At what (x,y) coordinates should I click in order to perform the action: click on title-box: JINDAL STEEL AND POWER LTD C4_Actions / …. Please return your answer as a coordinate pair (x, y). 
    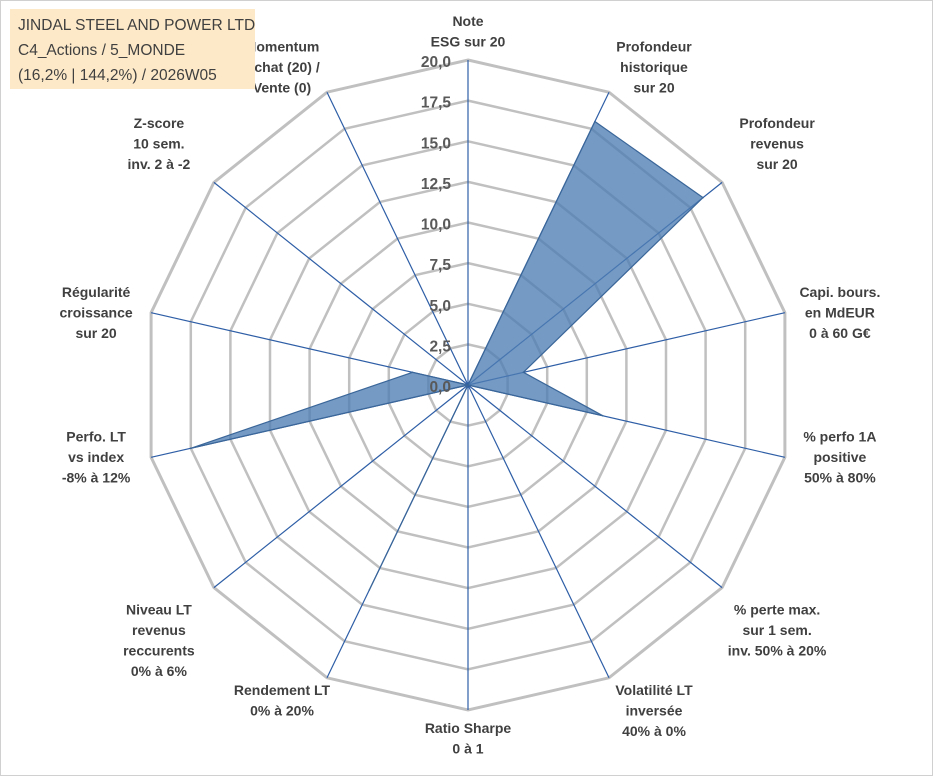
    Looking at the image, I should click on (132, 49).